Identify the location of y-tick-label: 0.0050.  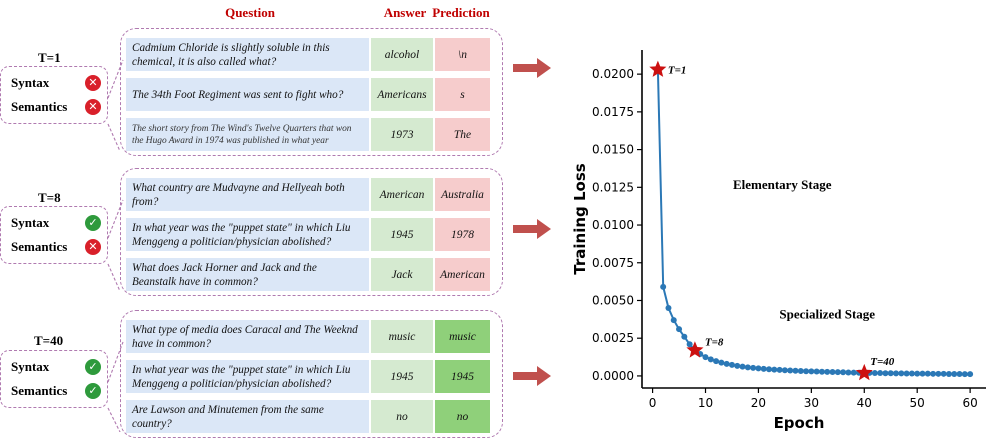
(613, 300).